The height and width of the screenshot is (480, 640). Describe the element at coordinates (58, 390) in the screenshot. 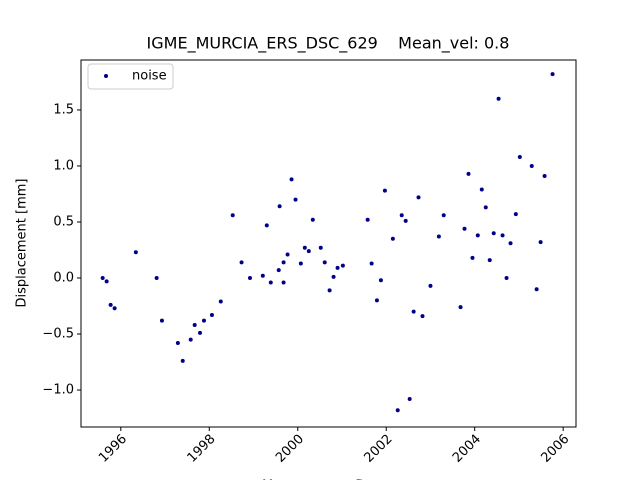

I see `y-tick-label: −1.0` at that location.